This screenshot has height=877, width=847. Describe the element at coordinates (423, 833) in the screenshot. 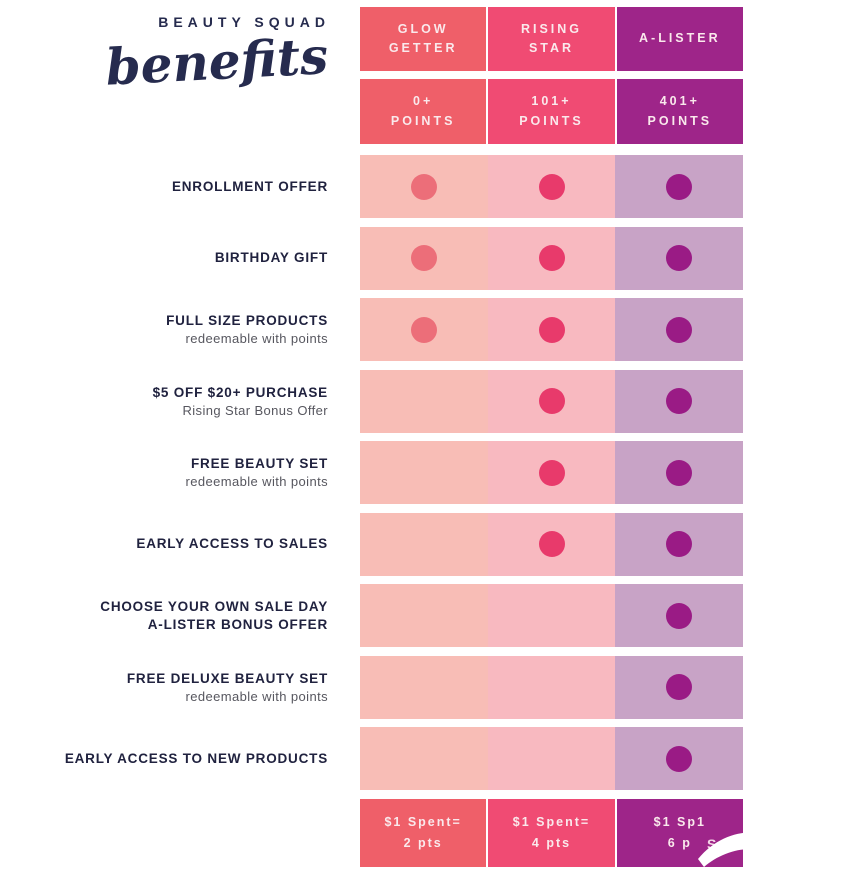

I see `earn-rate-glow-getter: $1 Spent= 2 pts` at that location.